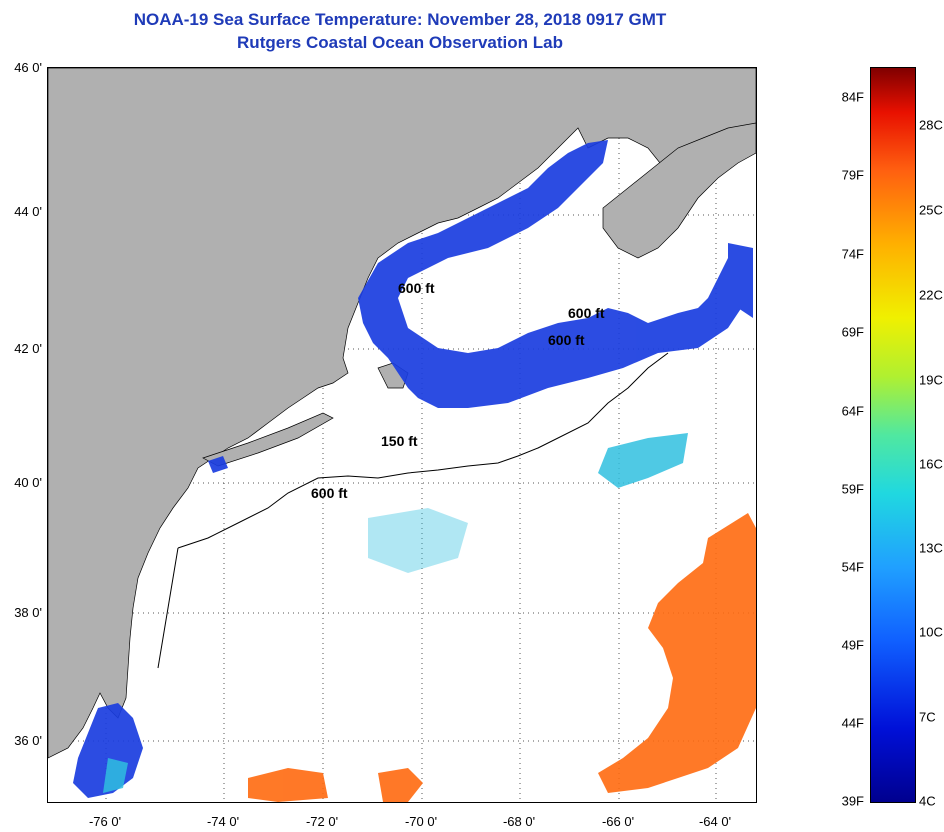 Image resolution: width=944 pixels, height=832 pixels. Describe the element at coordinates (28, 67) in the screenshot. I see `lat-label: 46 0'` at that location.